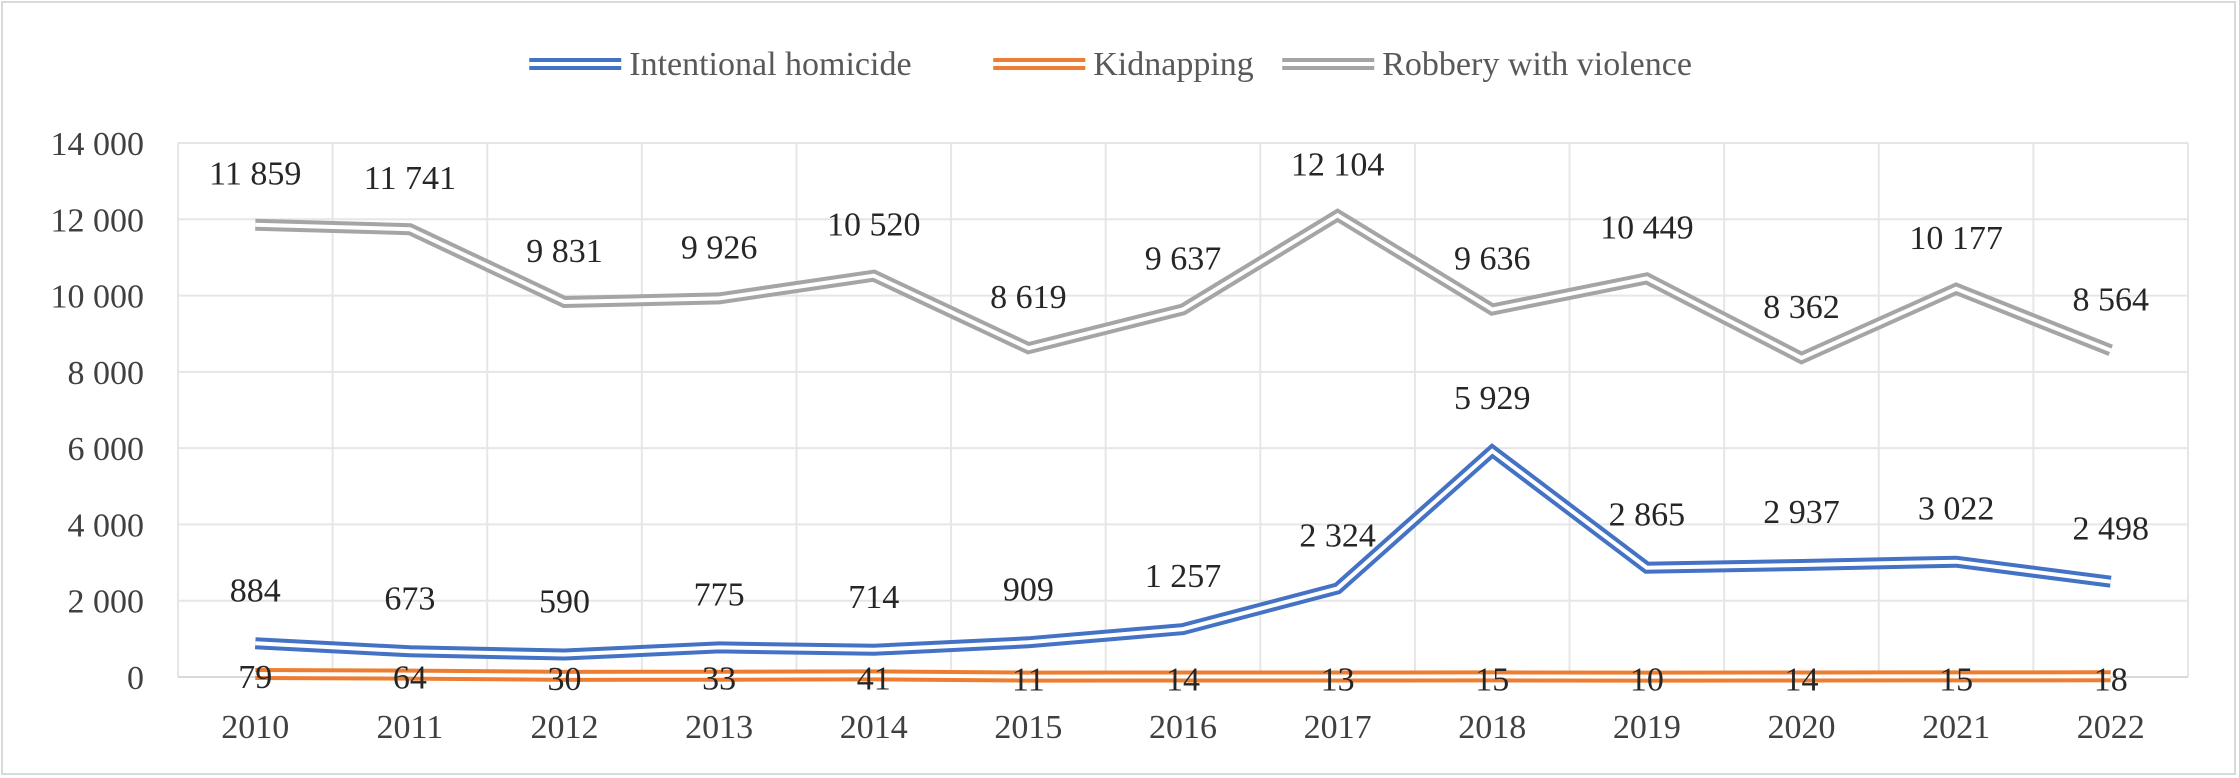  What do you see at coordinates (106, 449) in the screenshot?
I see `y-tick-label: 6 000` at bounding box center [106, 449].